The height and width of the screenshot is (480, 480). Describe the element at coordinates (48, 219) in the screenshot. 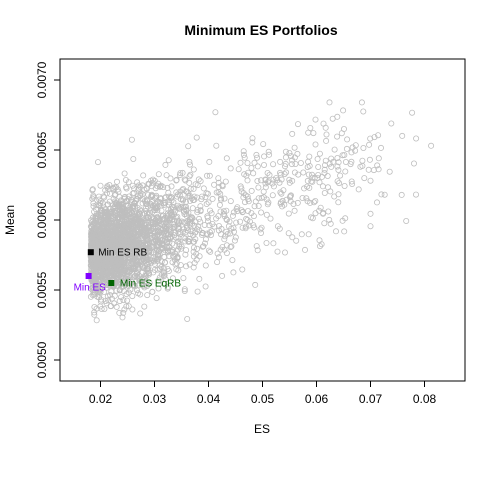

I see `y-axis: 0.0050 0.0055 0.0060 0.0065 0.0070` at that location.